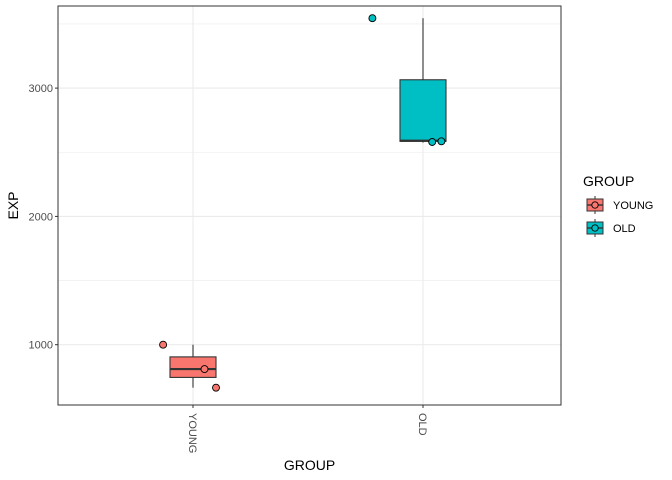  What do you see at coordinates (13, 205) in the screenshot?
I see `y-axis-title: EXP` at bounding box center [13, 205].